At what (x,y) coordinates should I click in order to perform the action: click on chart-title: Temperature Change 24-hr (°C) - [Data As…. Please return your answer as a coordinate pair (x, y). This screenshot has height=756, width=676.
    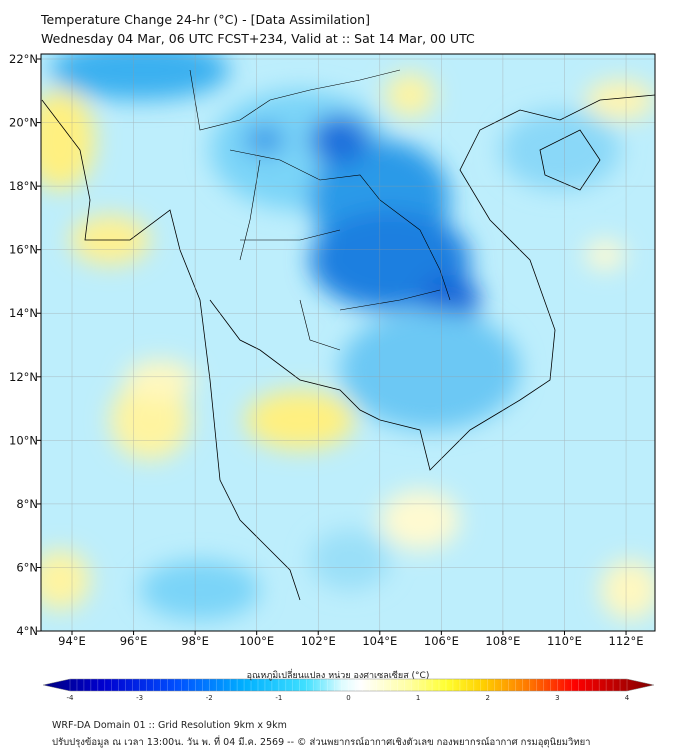
    Looking at the image, I should click on (205, 19).